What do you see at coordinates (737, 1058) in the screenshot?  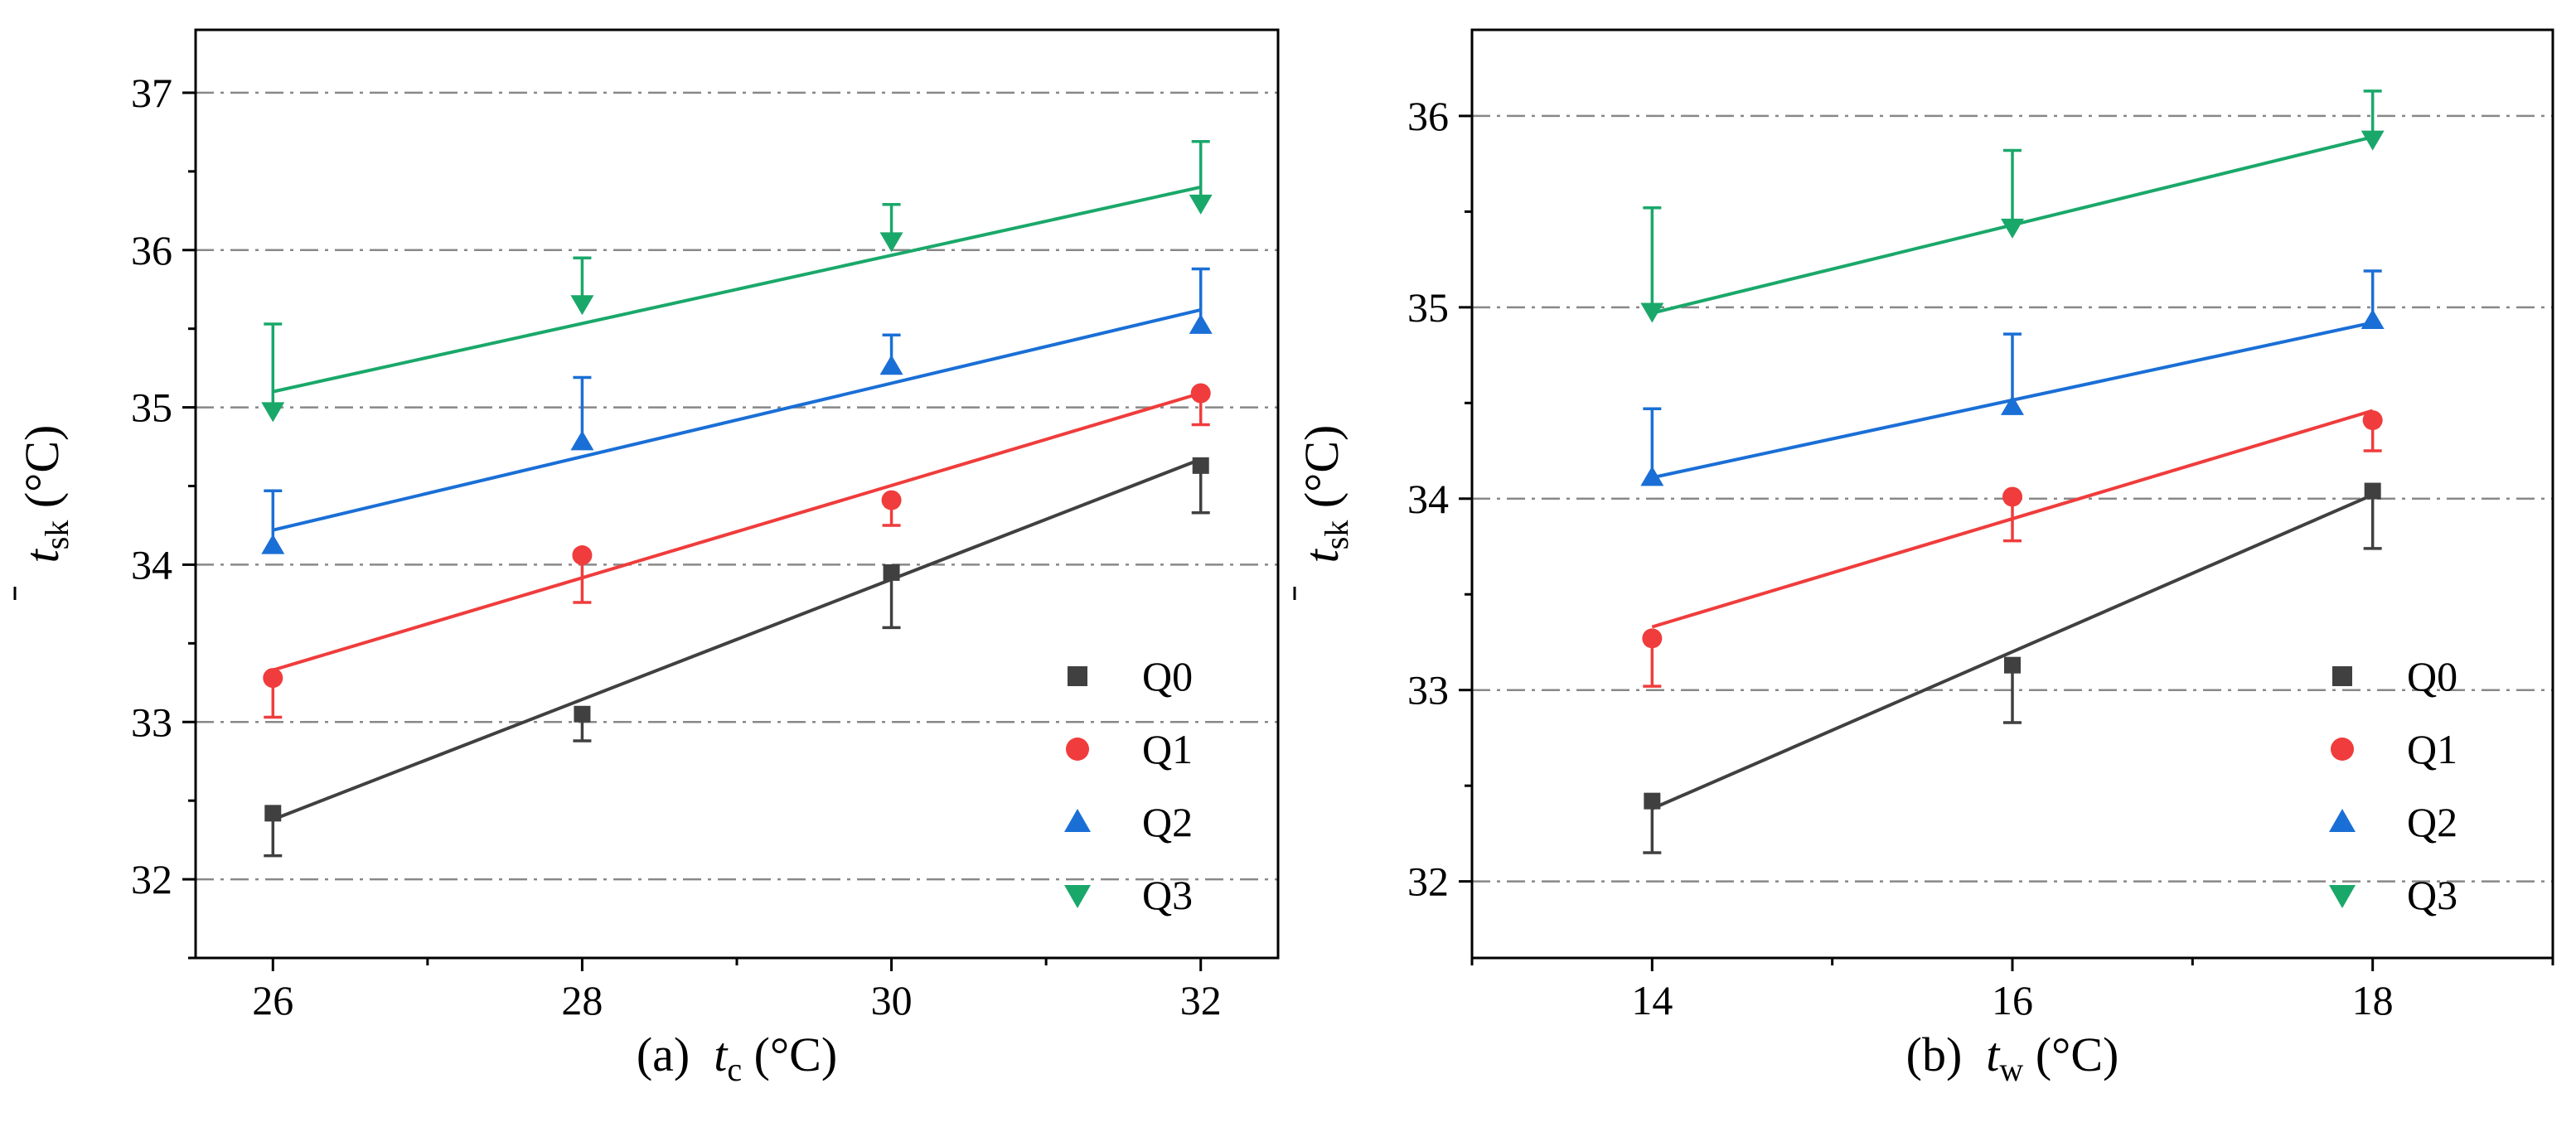 I see `x-axis-title: (a) tc (°C)` at bounding box center [737, 1058].